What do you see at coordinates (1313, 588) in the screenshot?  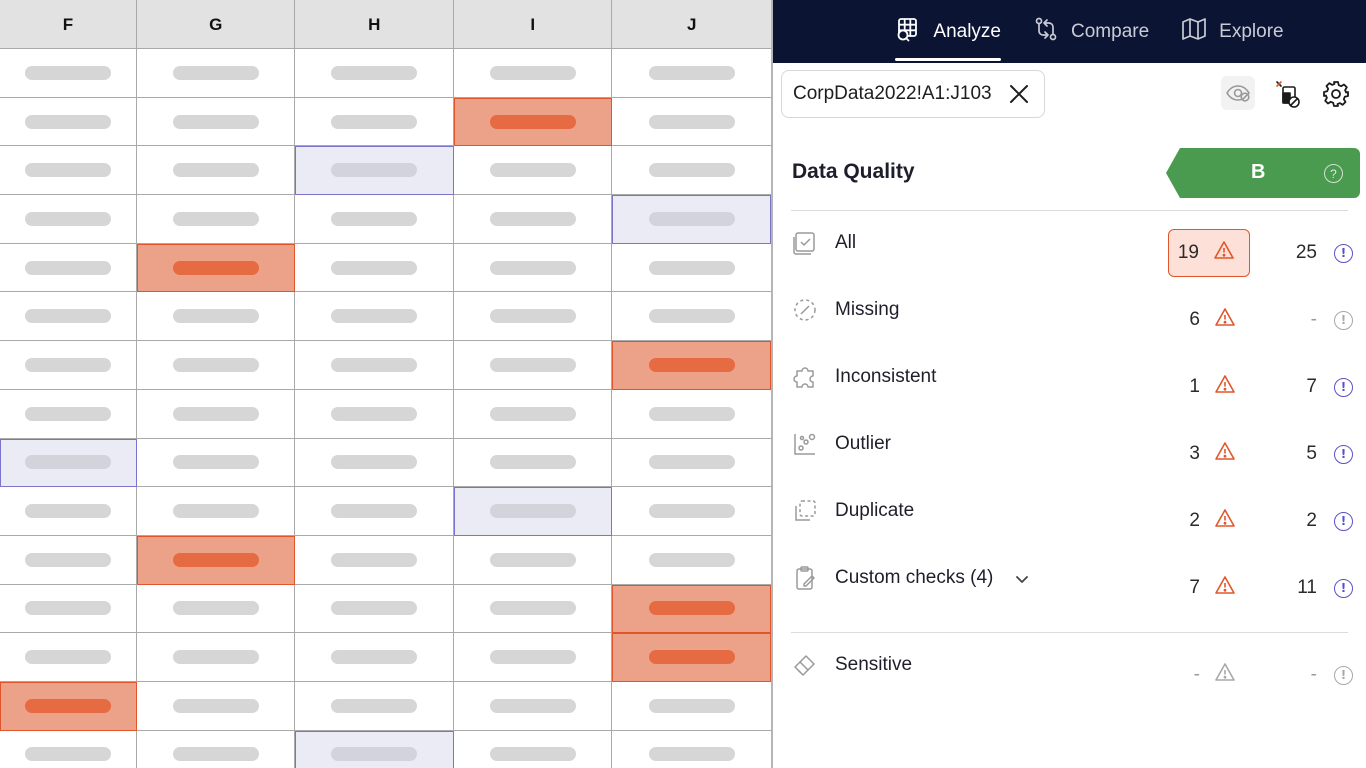 I see `info-count: 11!` at bounding box center [1313, 588].